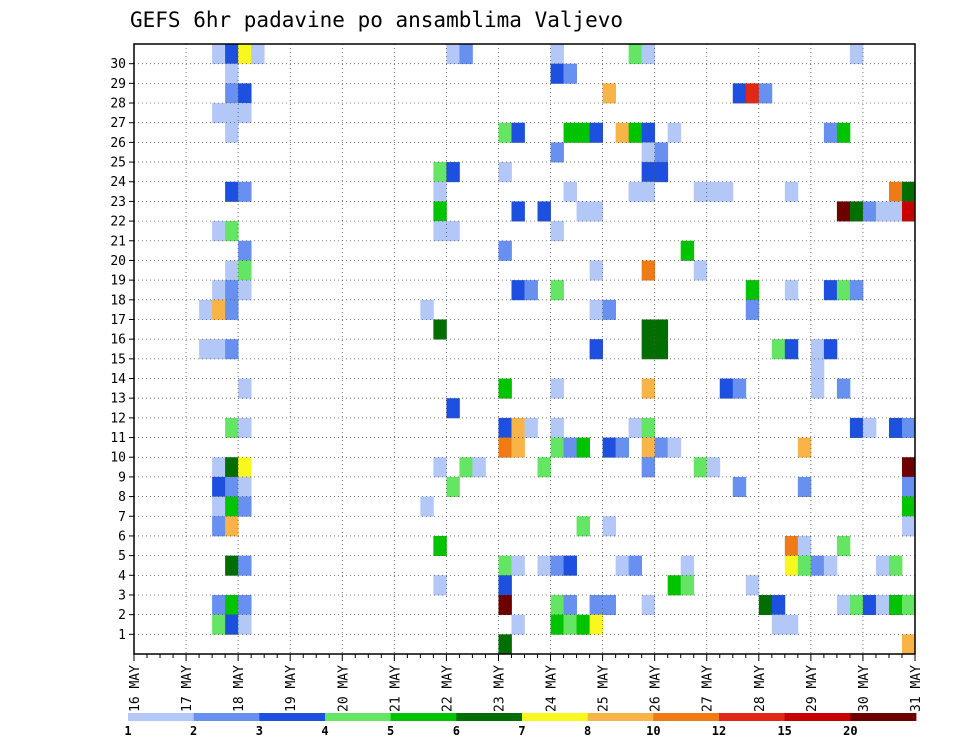 The image size is (960, 746). I want to click on x-tick-label: 21 MAY, so click(395, 688).